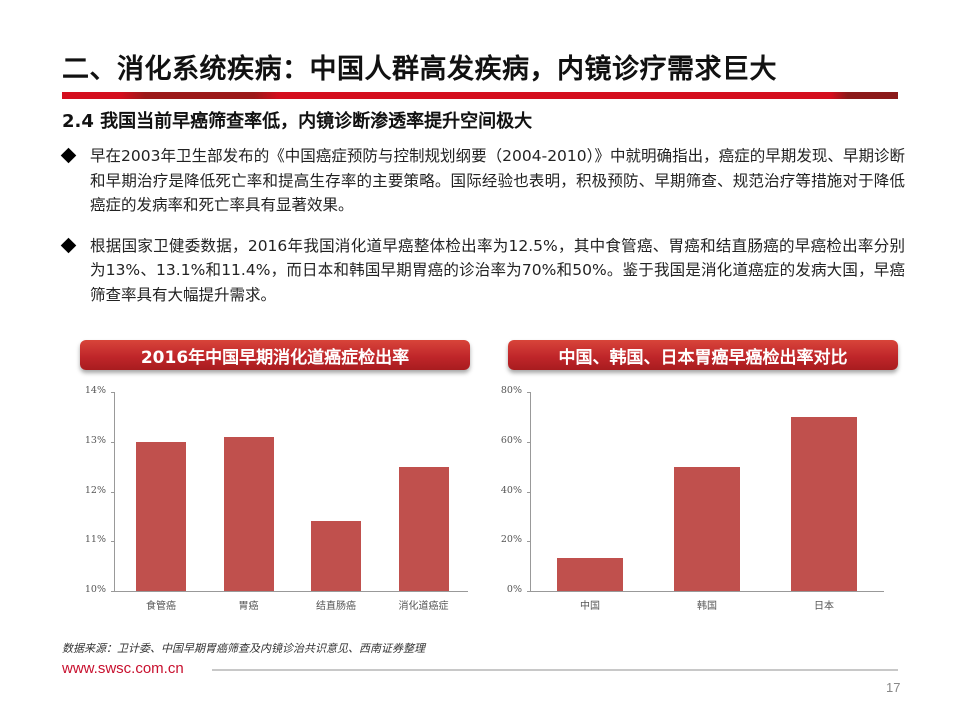 The image size is (960, 720). What do you see at coordinates (555, 670) in the screenshot?
I see `footer-divider` at bounding box center [555, 670].